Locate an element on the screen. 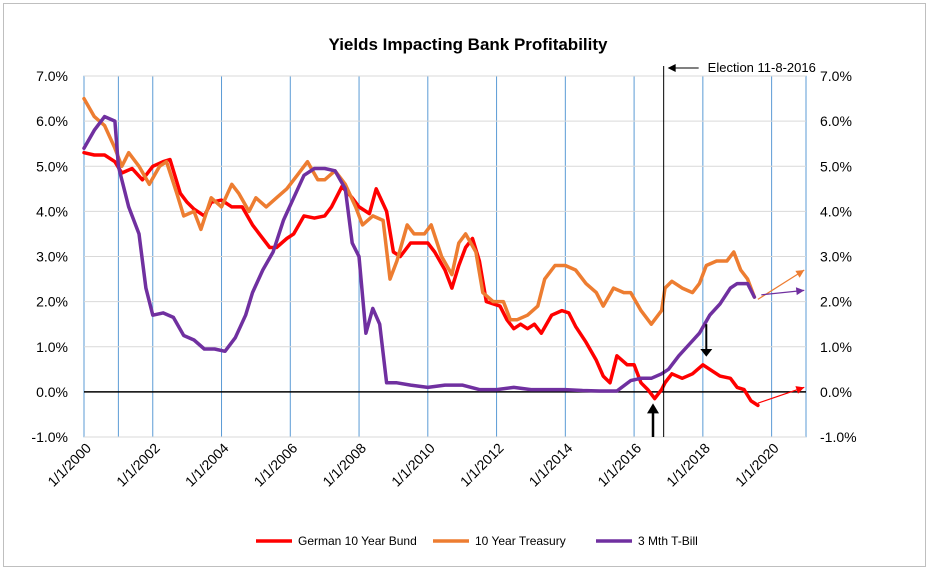 This screenshot has height=572, width=931. y-tick-label-right: -1.0% is located at coordinates (838, 437).